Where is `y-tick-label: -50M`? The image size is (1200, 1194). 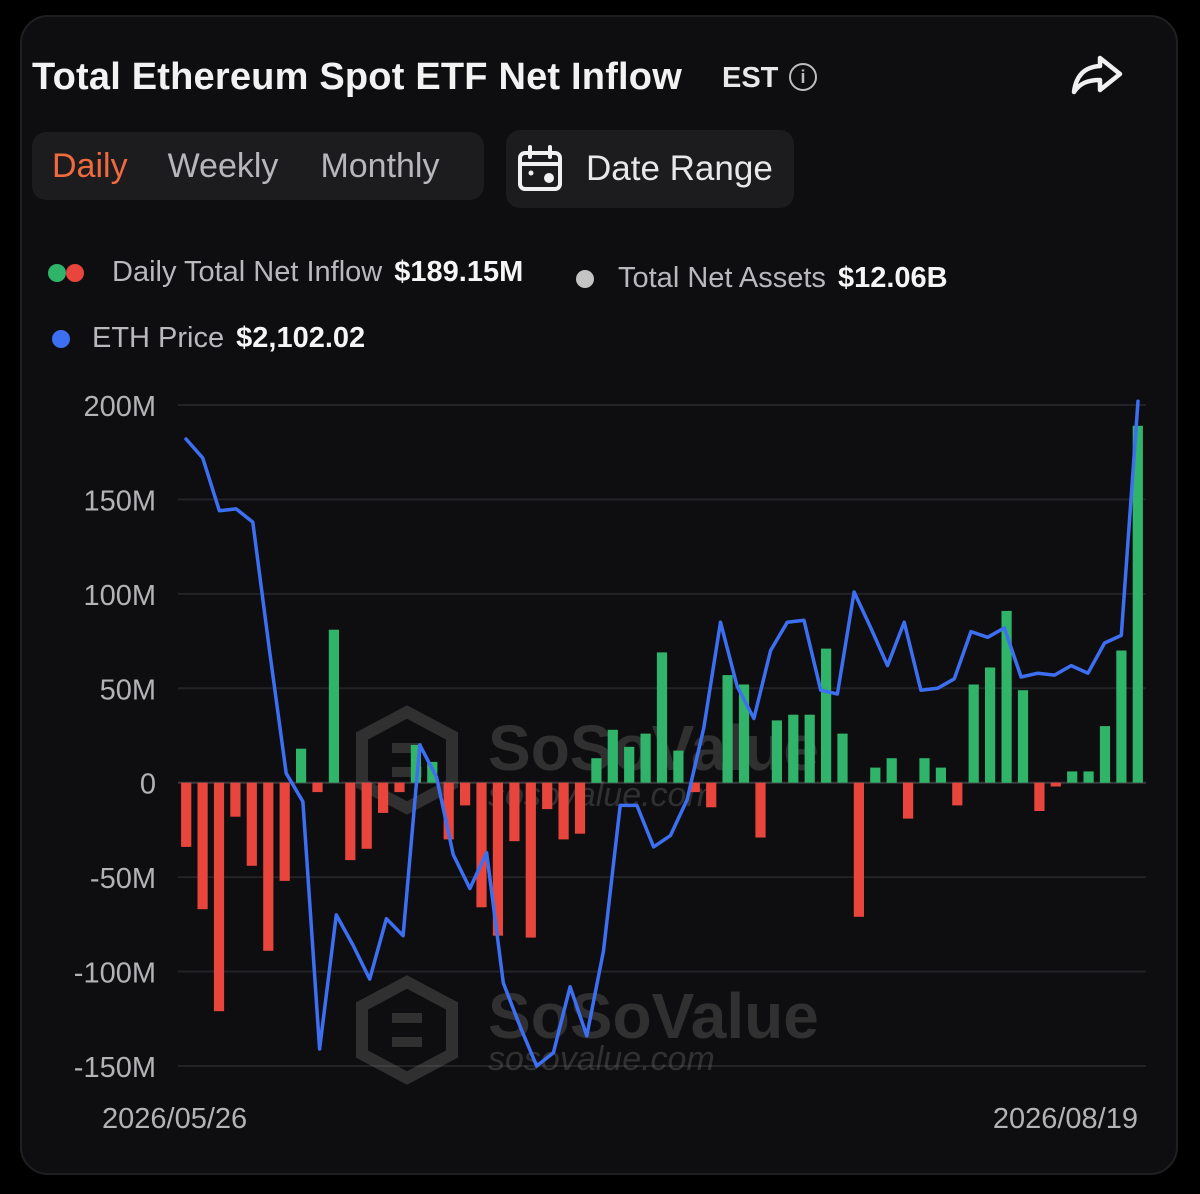 y-tick-label: -50M is located at coordinates (123, 879).